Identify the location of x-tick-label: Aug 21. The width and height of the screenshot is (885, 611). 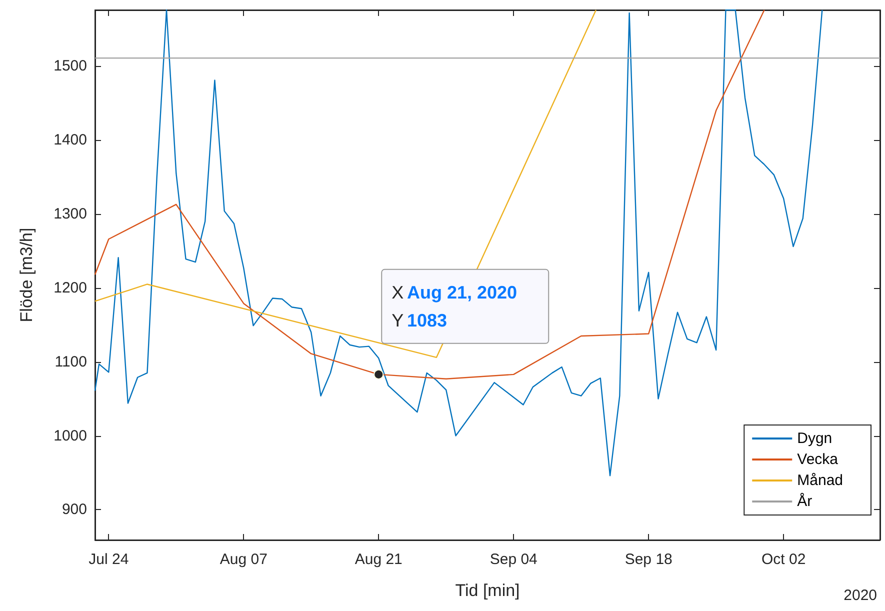
(378, 559).